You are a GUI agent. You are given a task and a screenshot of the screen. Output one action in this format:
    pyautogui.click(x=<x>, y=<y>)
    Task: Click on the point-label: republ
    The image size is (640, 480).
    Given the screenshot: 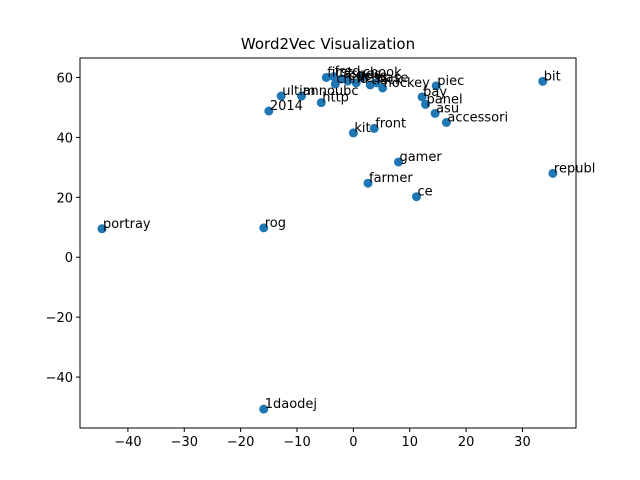 What is the action you would take?
    pyautogui.click(x=574, y=168)
    